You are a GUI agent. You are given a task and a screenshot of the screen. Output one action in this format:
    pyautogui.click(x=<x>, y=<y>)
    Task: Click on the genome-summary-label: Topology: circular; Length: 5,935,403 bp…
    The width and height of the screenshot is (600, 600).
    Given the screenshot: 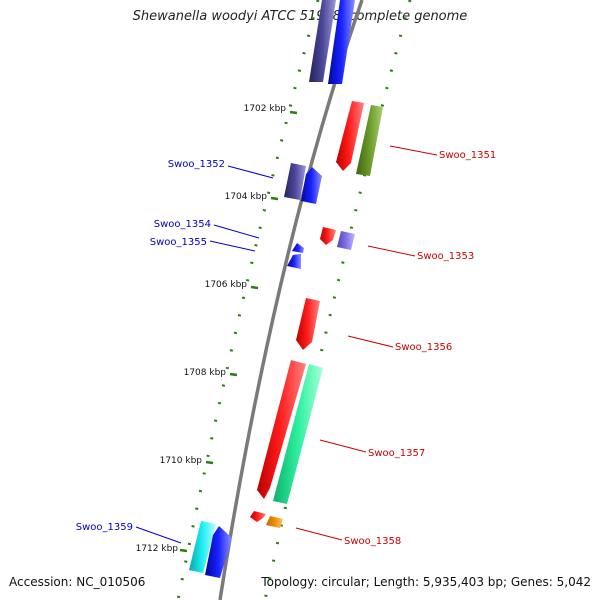 What is the action you would take?
    pyautogui.click(x=426, y=582)
    